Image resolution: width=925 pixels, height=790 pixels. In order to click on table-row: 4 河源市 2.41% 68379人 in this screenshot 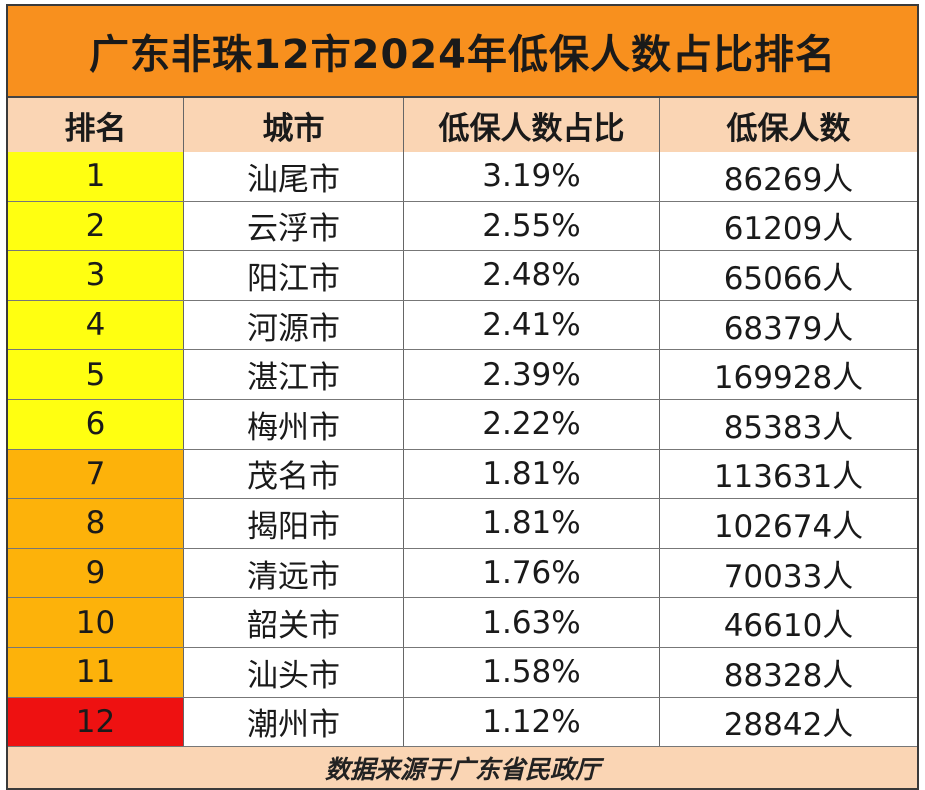, I will do `click(462, 325)`.